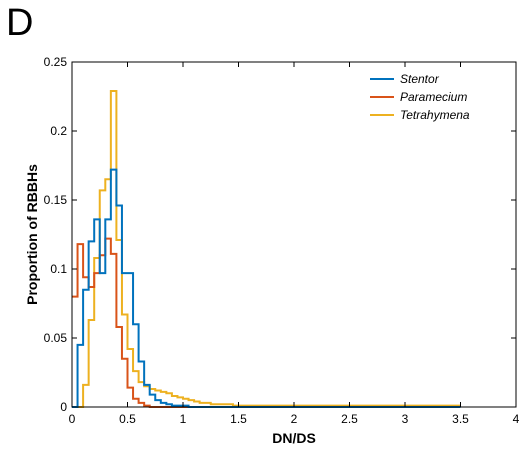 The width and height of the screenshot is (522, 451). Describe the element at coordinates (32, 234) in the screenshot. I see `y-axis-title: Proportion of RBBHs` at that location.